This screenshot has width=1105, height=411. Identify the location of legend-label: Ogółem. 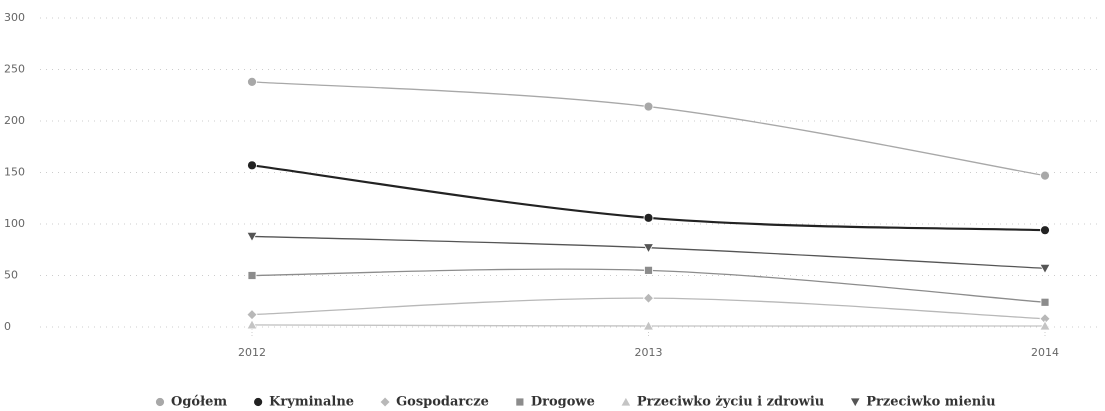
(199, 402).